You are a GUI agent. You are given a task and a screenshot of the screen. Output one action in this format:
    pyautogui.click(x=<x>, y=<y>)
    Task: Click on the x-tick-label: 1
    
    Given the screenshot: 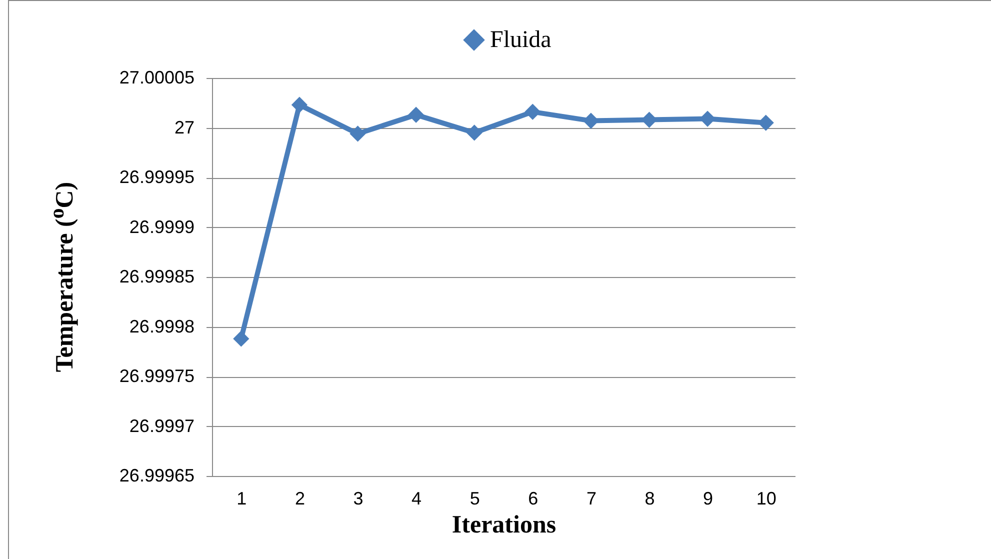 What is the action you would take?
    pyautogui.click(x=241, y=498)
    